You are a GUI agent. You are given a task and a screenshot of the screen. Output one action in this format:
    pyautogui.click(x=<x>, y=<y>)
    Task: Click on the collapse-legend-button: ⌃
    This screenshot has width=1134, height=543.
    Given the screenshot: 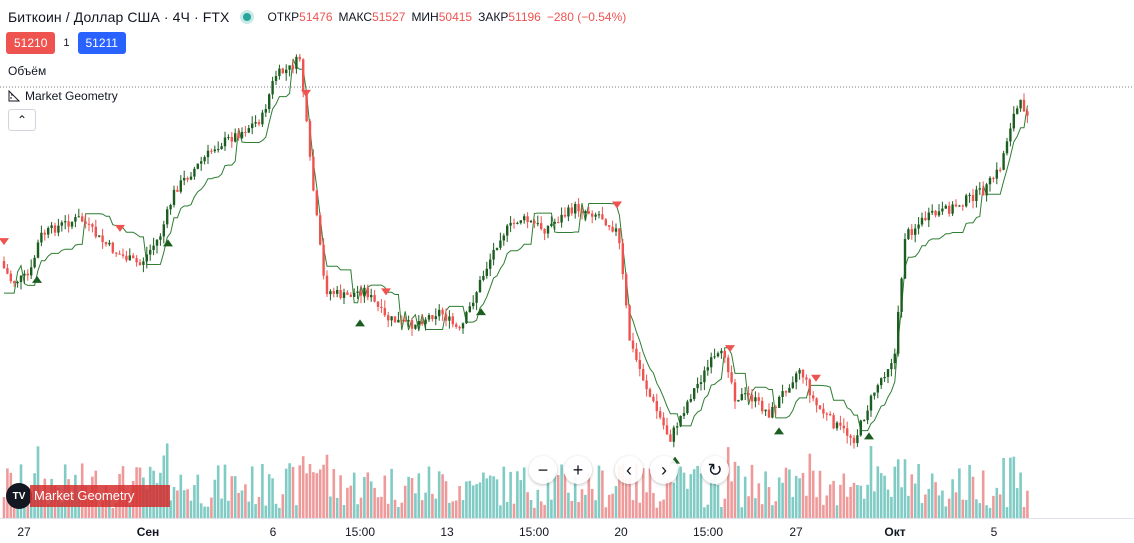 What is the action you would take?
    pyautogui.click(x=22, y=120)
    